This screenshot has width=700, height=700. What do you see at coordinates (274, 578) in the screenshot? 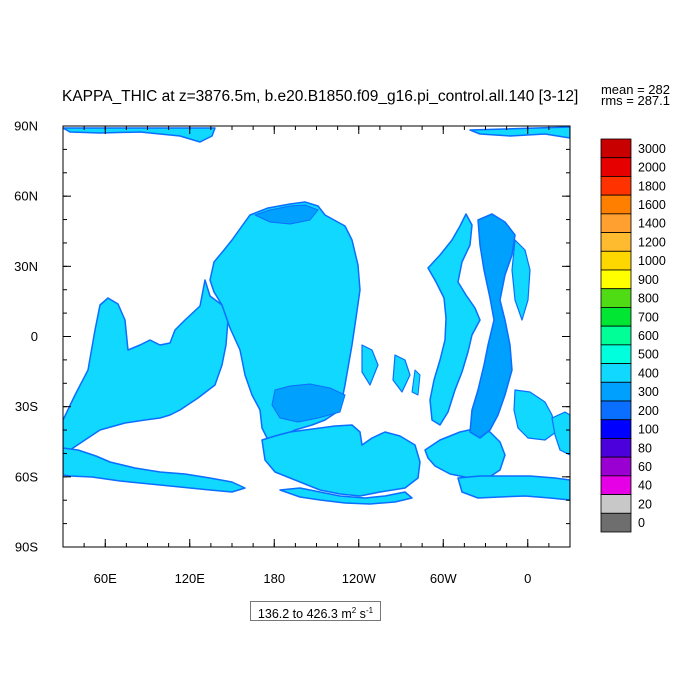
I see `x-tick-label: 180` at bounding box center [274, 578].